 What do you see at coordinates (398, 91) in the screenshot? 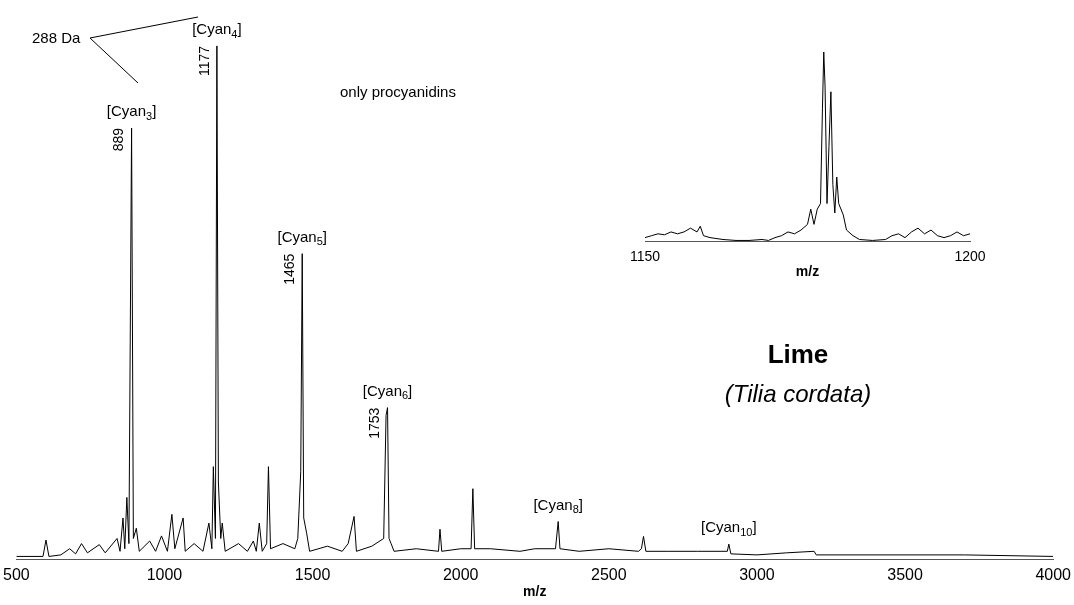
I see `annotation: only procyanidins` at bounding box center [398, 91].